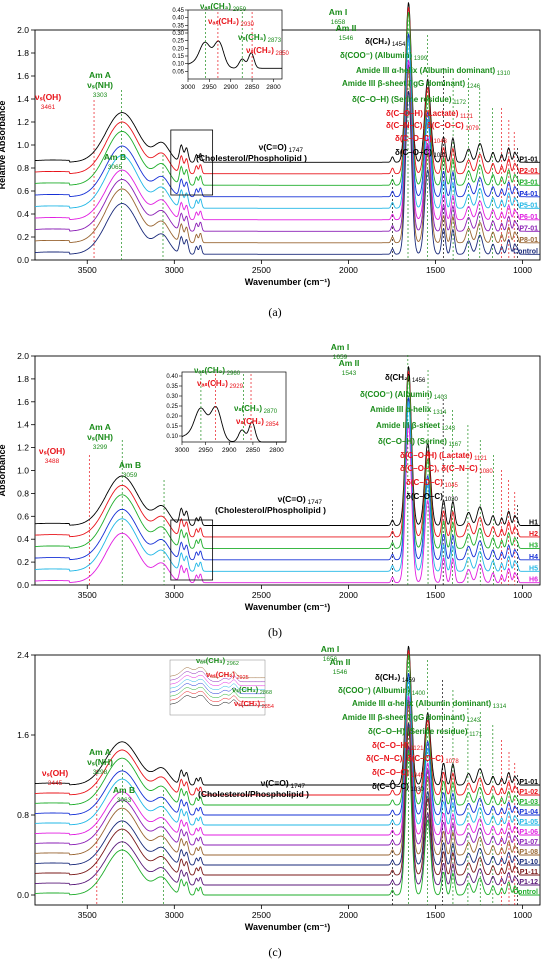 Image resolution: width=550 pixels, height=965 pixels. What do you see at coordinates (421, 153) in the screenshot?
I see `peak-label: δ(C–O–C) 1030` at bounding box center [421, 153].